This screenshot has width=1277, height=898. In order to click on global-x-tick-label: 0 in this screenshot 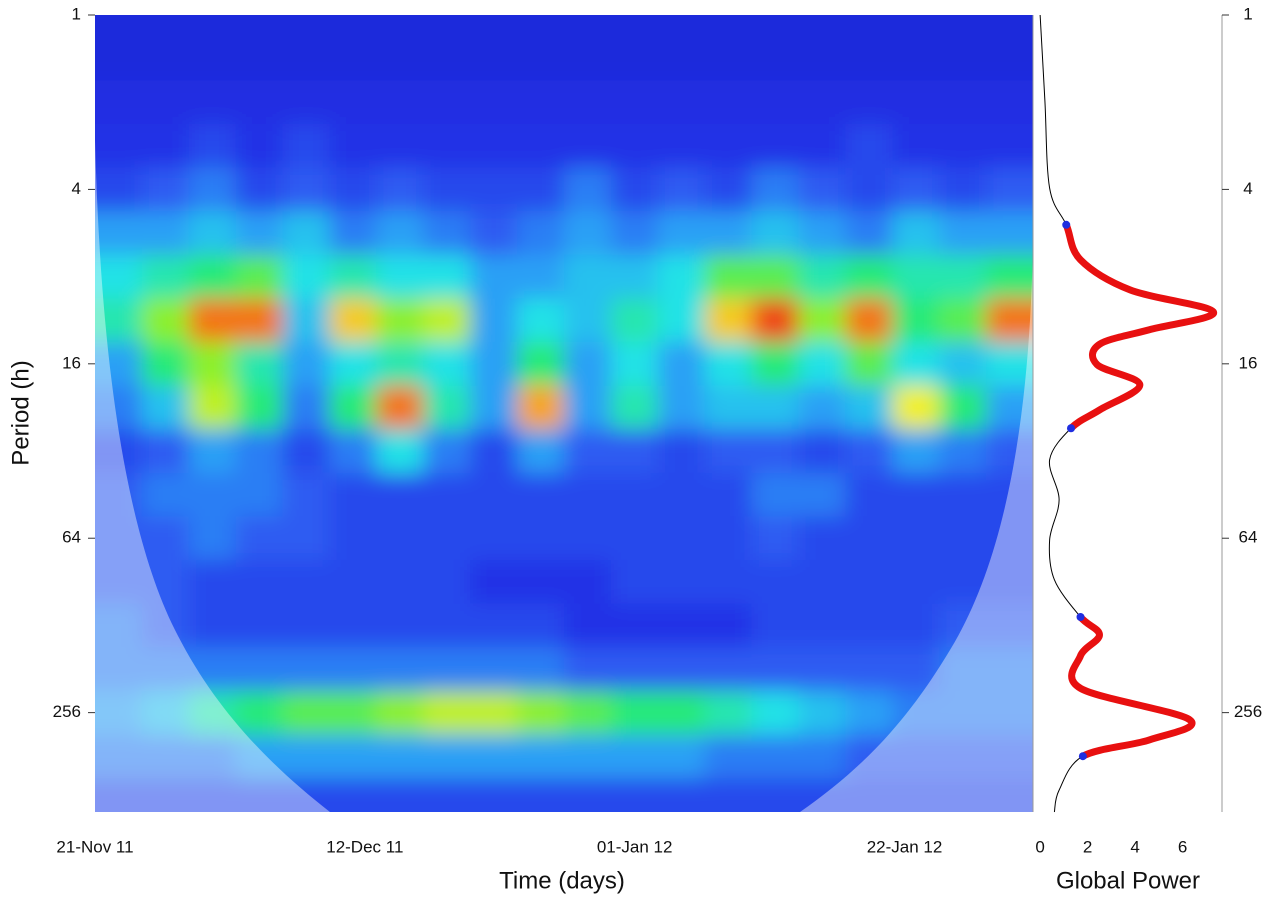, I will do `click(1039, 846)`.